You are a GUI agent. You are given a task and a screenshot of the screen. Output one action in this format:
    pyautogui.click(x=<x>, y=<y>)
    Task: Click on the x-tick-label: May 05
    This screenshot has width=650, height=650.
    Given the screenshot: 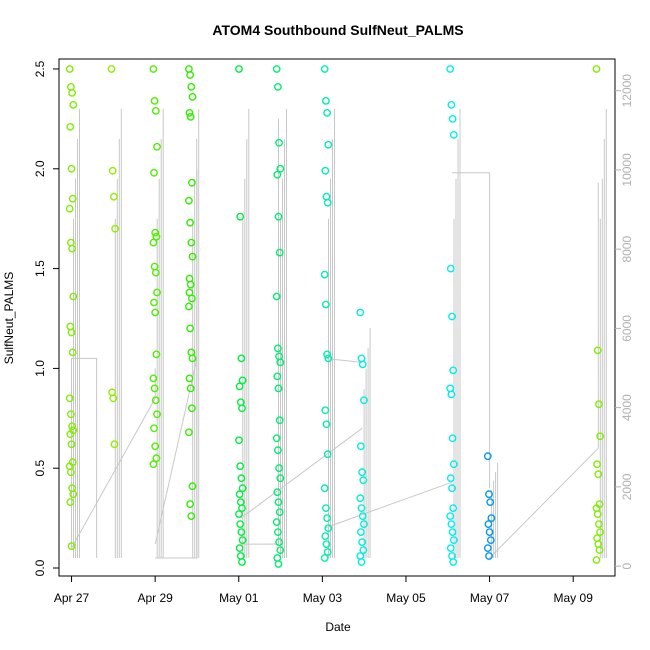 What is the action you would take?
    pyautogui.click(x=406, y=598)
    